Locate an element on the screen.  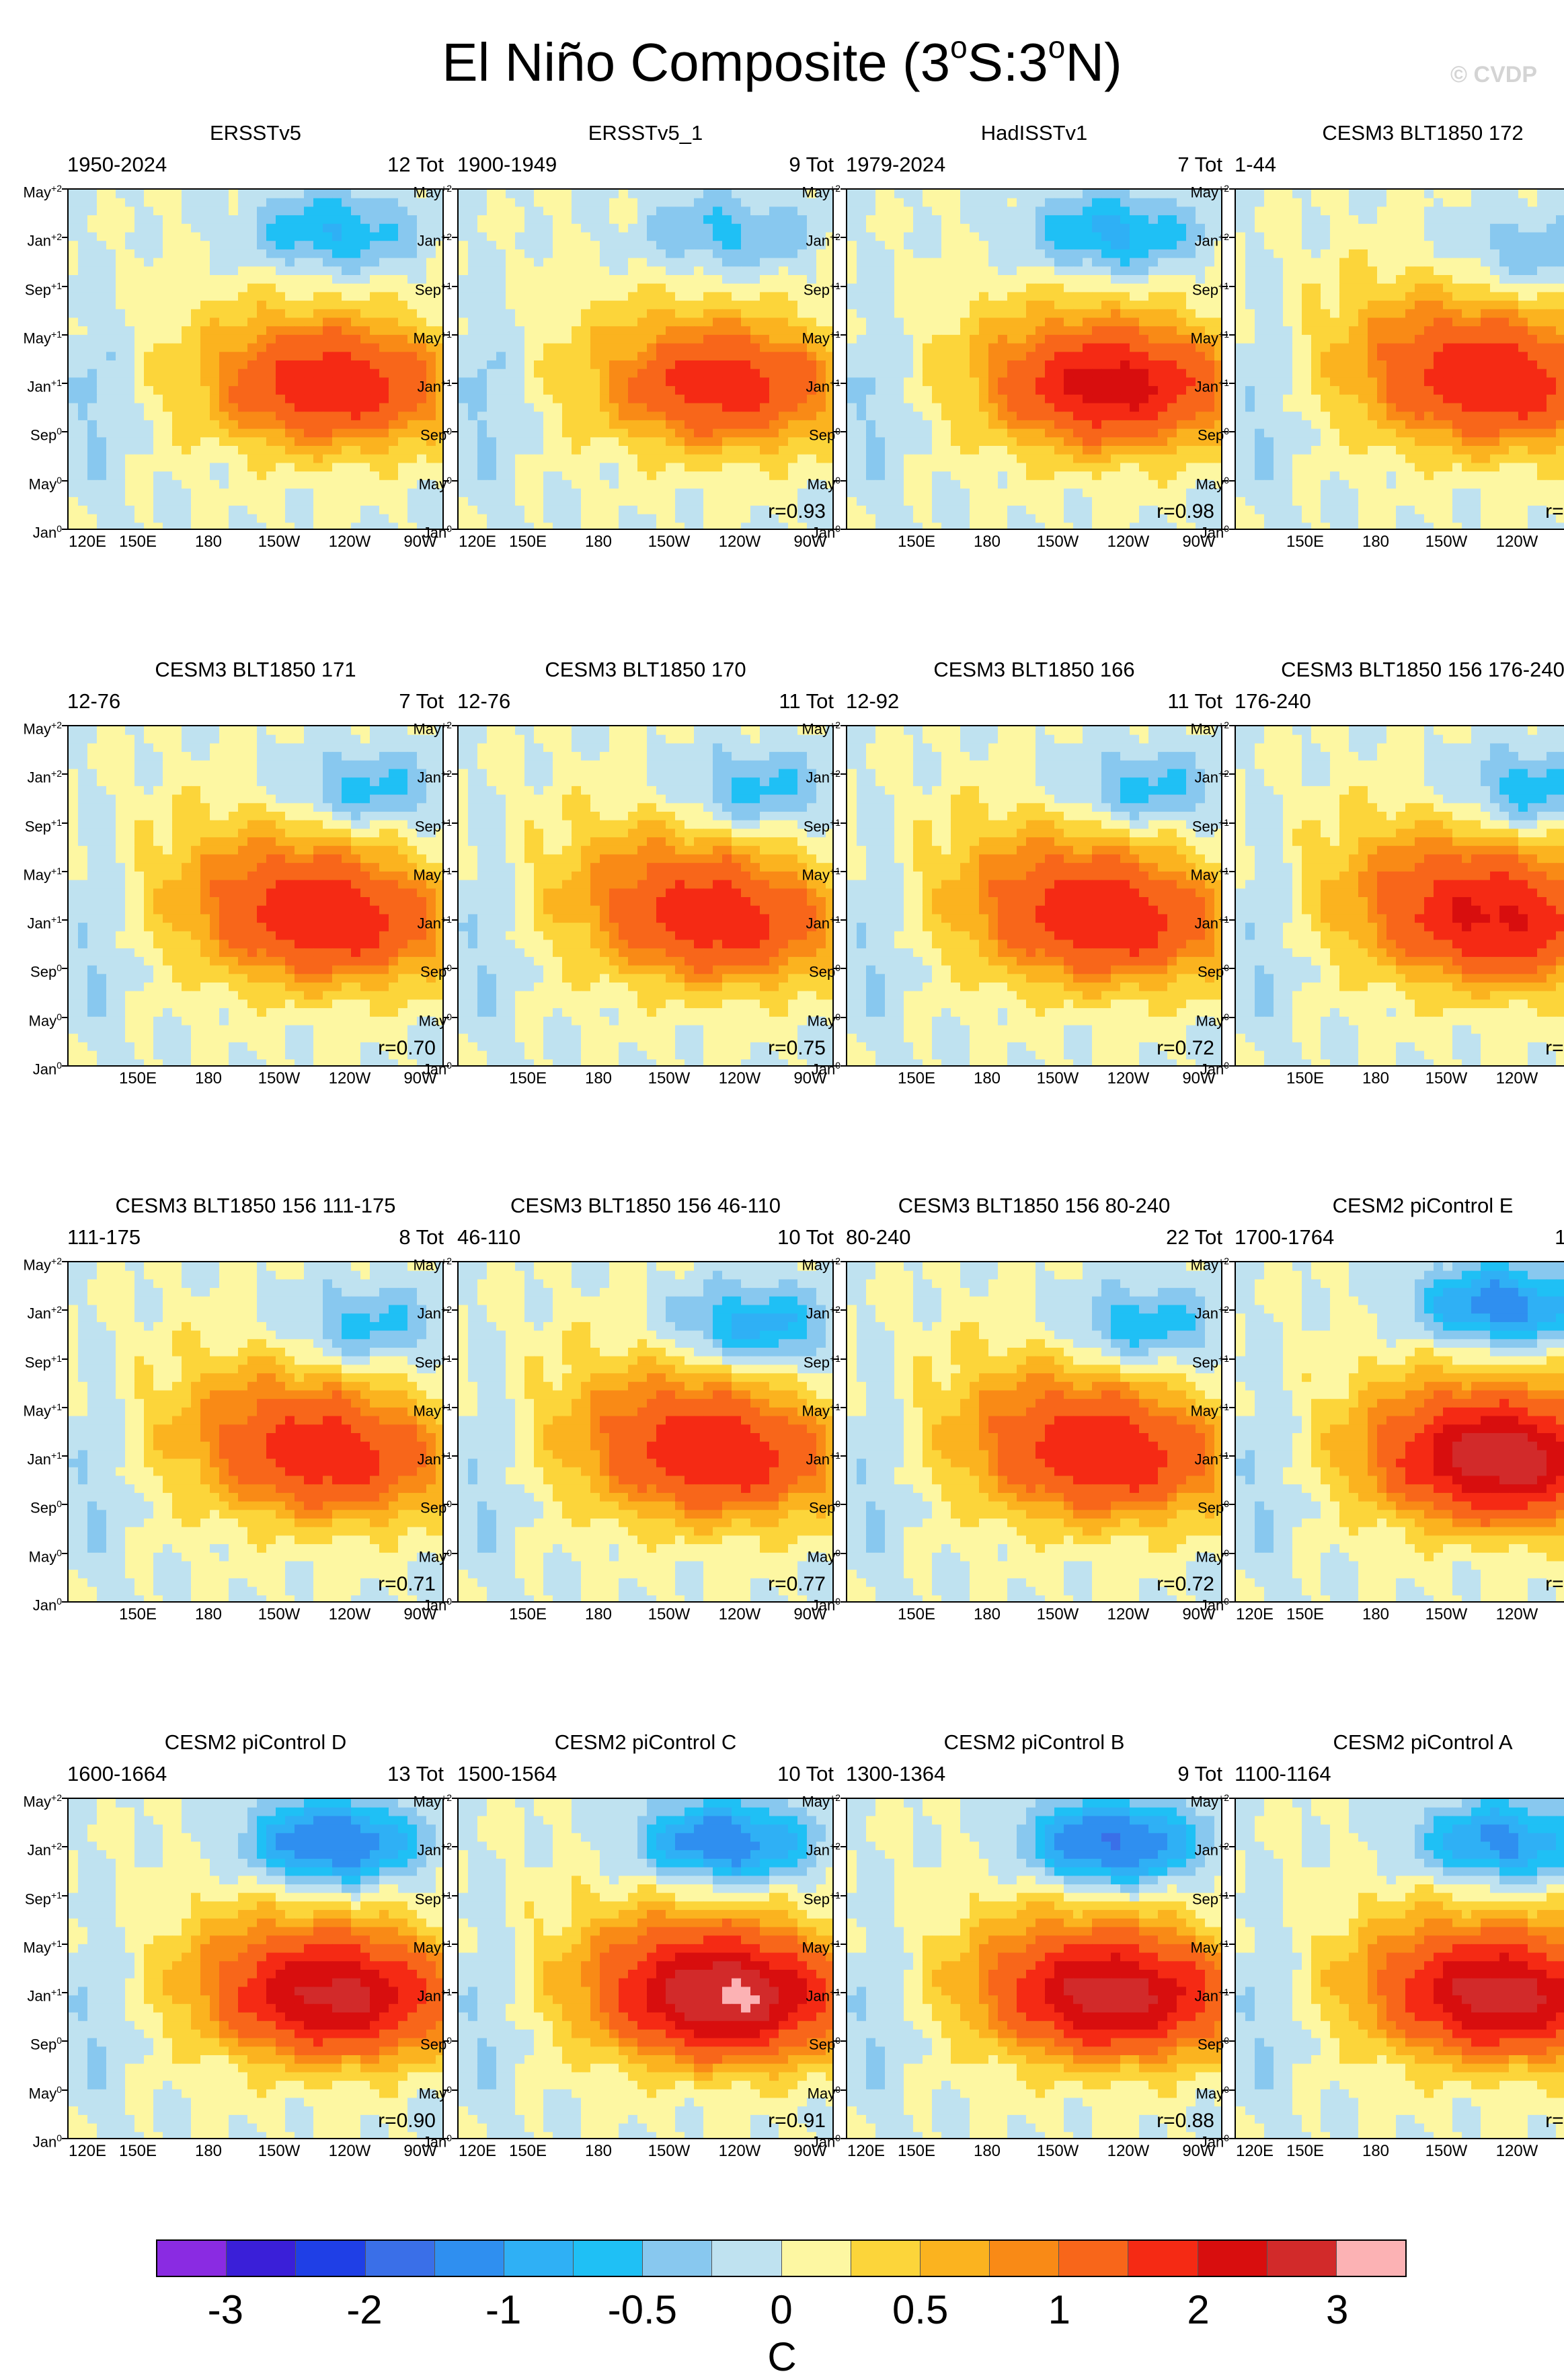
heatmap-plot: r=0.66 is located at coordinates (1399, 359).